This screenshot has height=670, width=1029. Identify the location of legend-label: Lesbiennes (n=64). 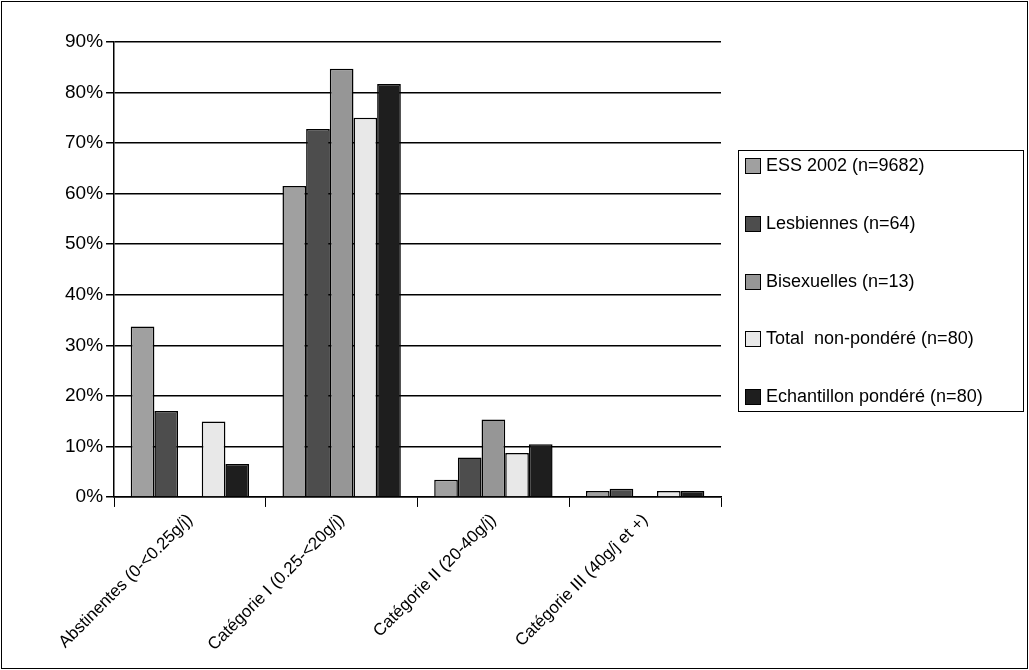
(841, 223).